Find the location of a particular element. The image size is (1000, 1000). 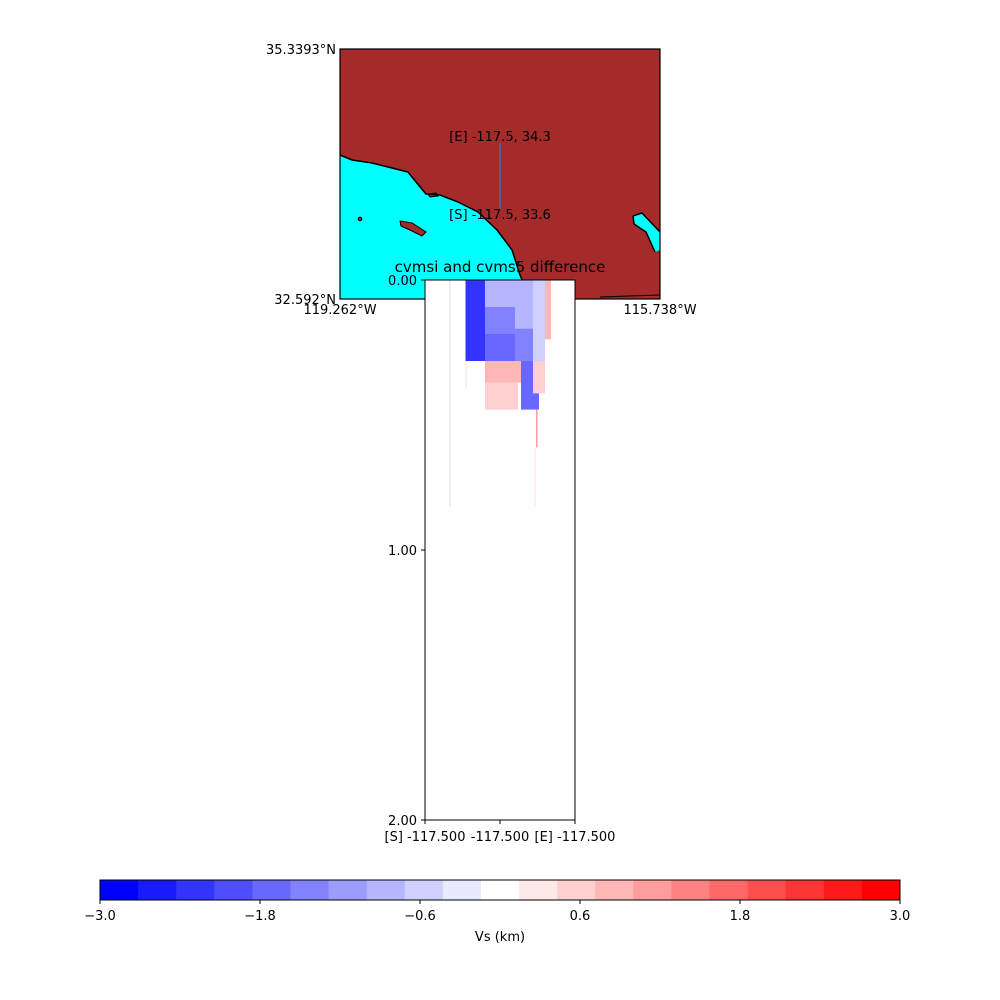

y-tick-label: 1.00 is located at coordinates (402, 551).